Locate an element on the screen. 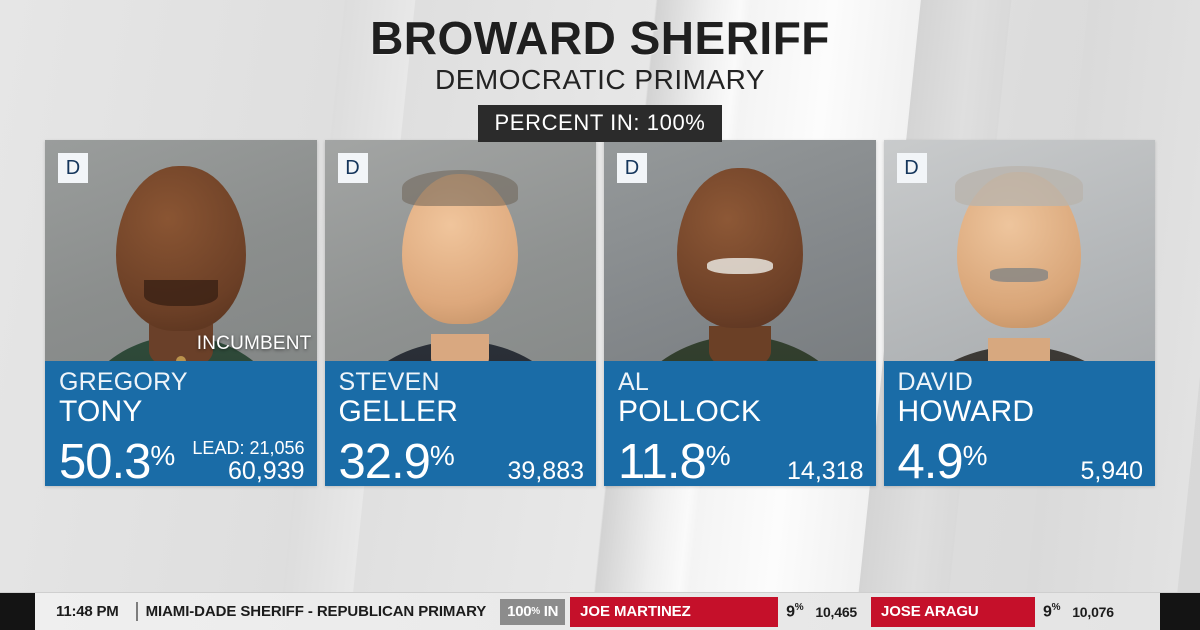 The image size is (1200, 630). candidate-first-name: GREGORY is located at coordinates (123, 382).